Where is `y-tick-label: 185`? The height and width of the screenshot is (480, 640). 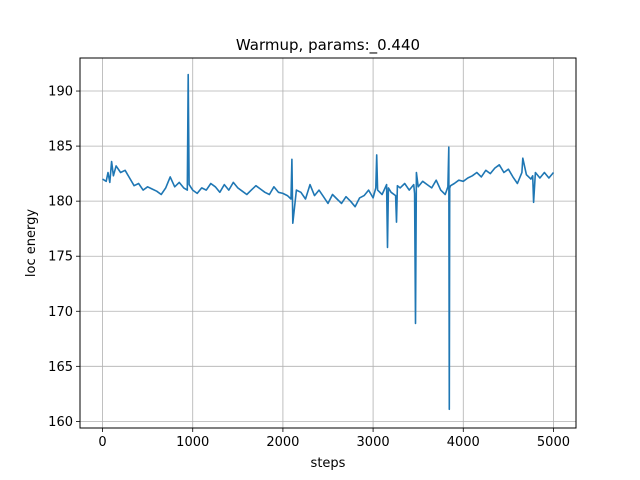 y-tick-label: 185 is located at coordinates (60, 147).